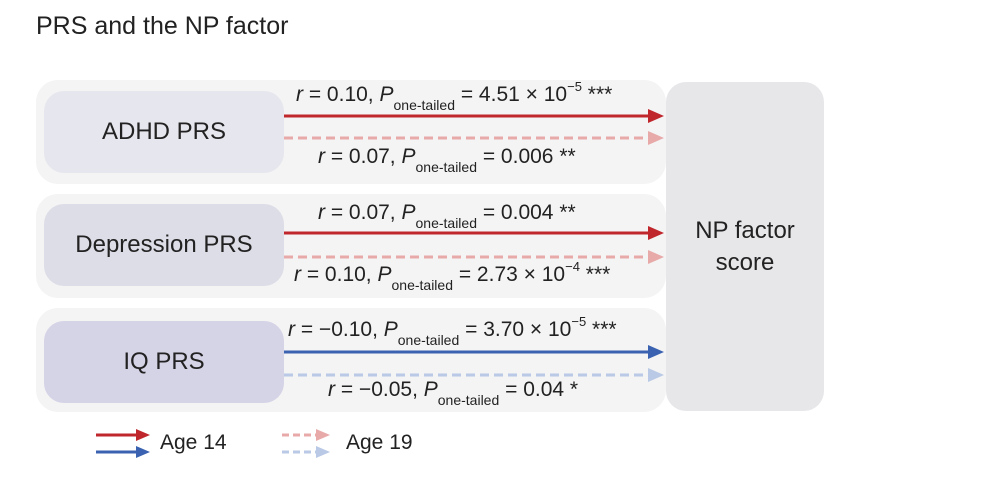 This screenshot has width=1000, height=479. I want to click on np-factor-label-line1: NP factor, so click(745, 230).